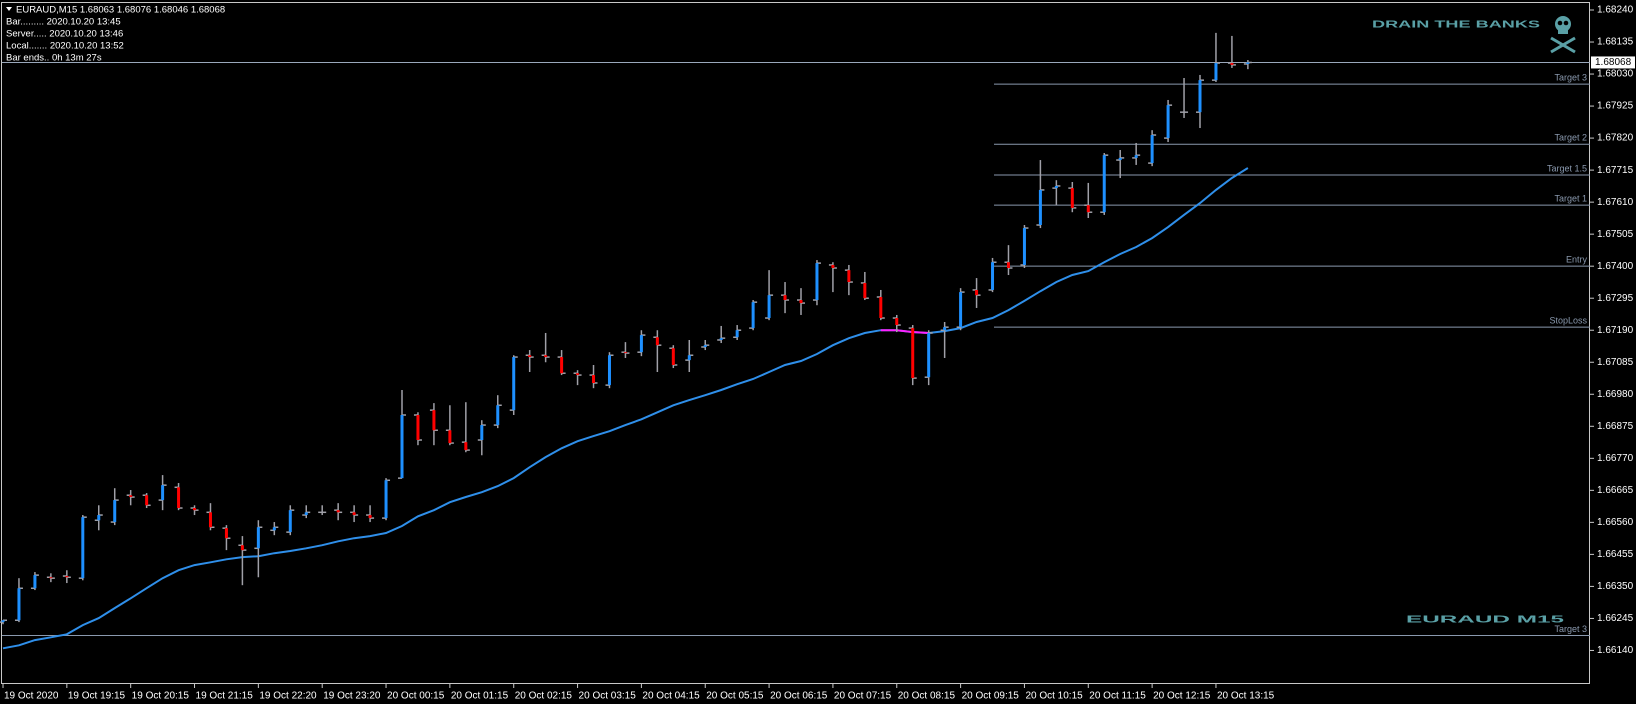 This screenshot has height=704, width=1636. What do you see at coordinates (480, 696) in the screenshot?
I see `x-tick-label: 20 Oct 01:15` at bounding box center [480, 696].